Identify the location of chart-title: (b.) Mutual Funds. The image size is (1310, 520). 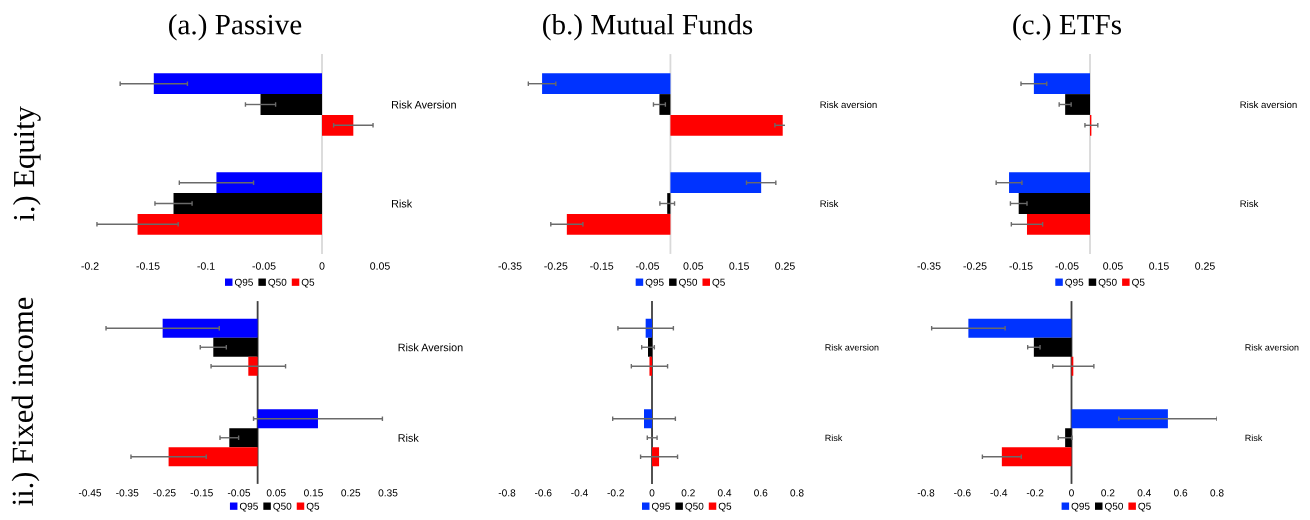
(648, 27).